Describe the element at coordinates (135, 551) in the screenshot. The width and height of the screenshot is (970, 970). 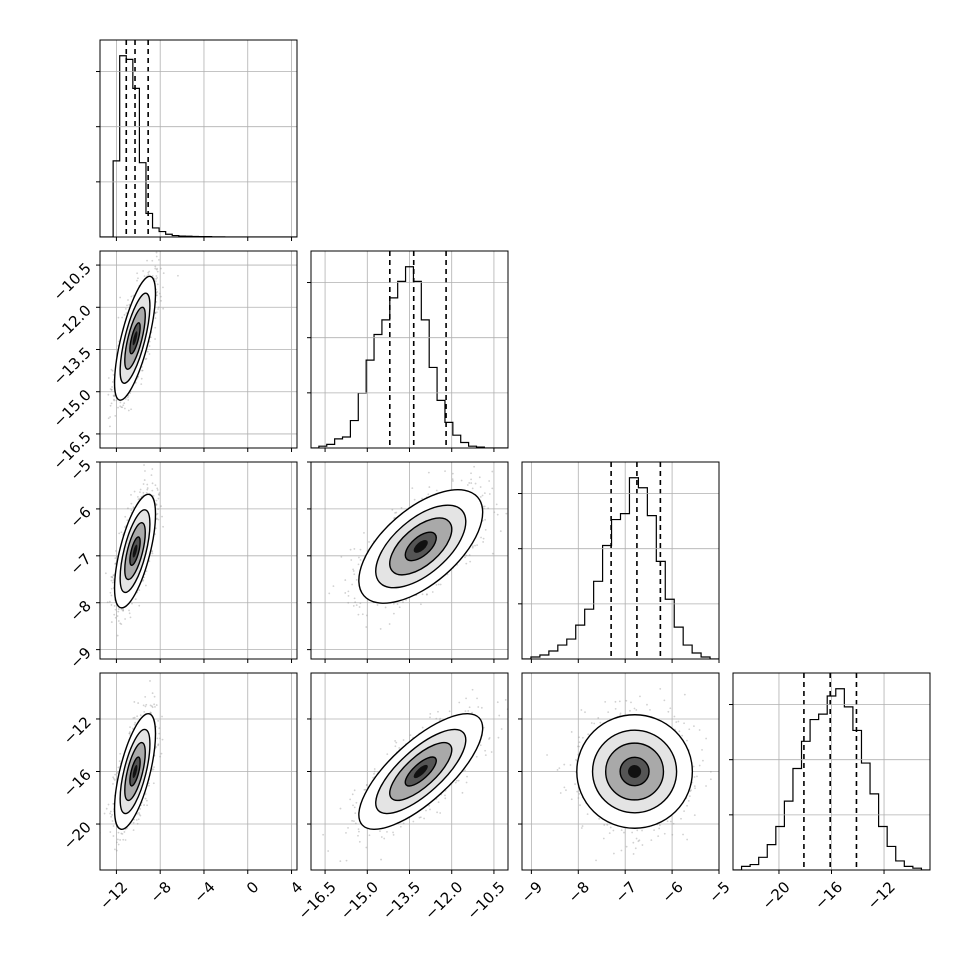
I see `density-contour` at that location.